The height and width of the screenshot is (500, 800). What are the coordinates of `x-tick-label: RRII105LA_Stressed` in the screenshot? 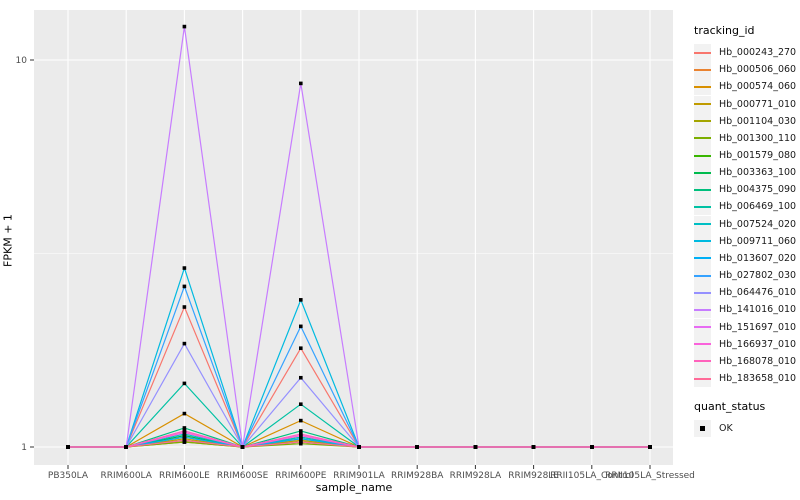 It's located at (650, 476).